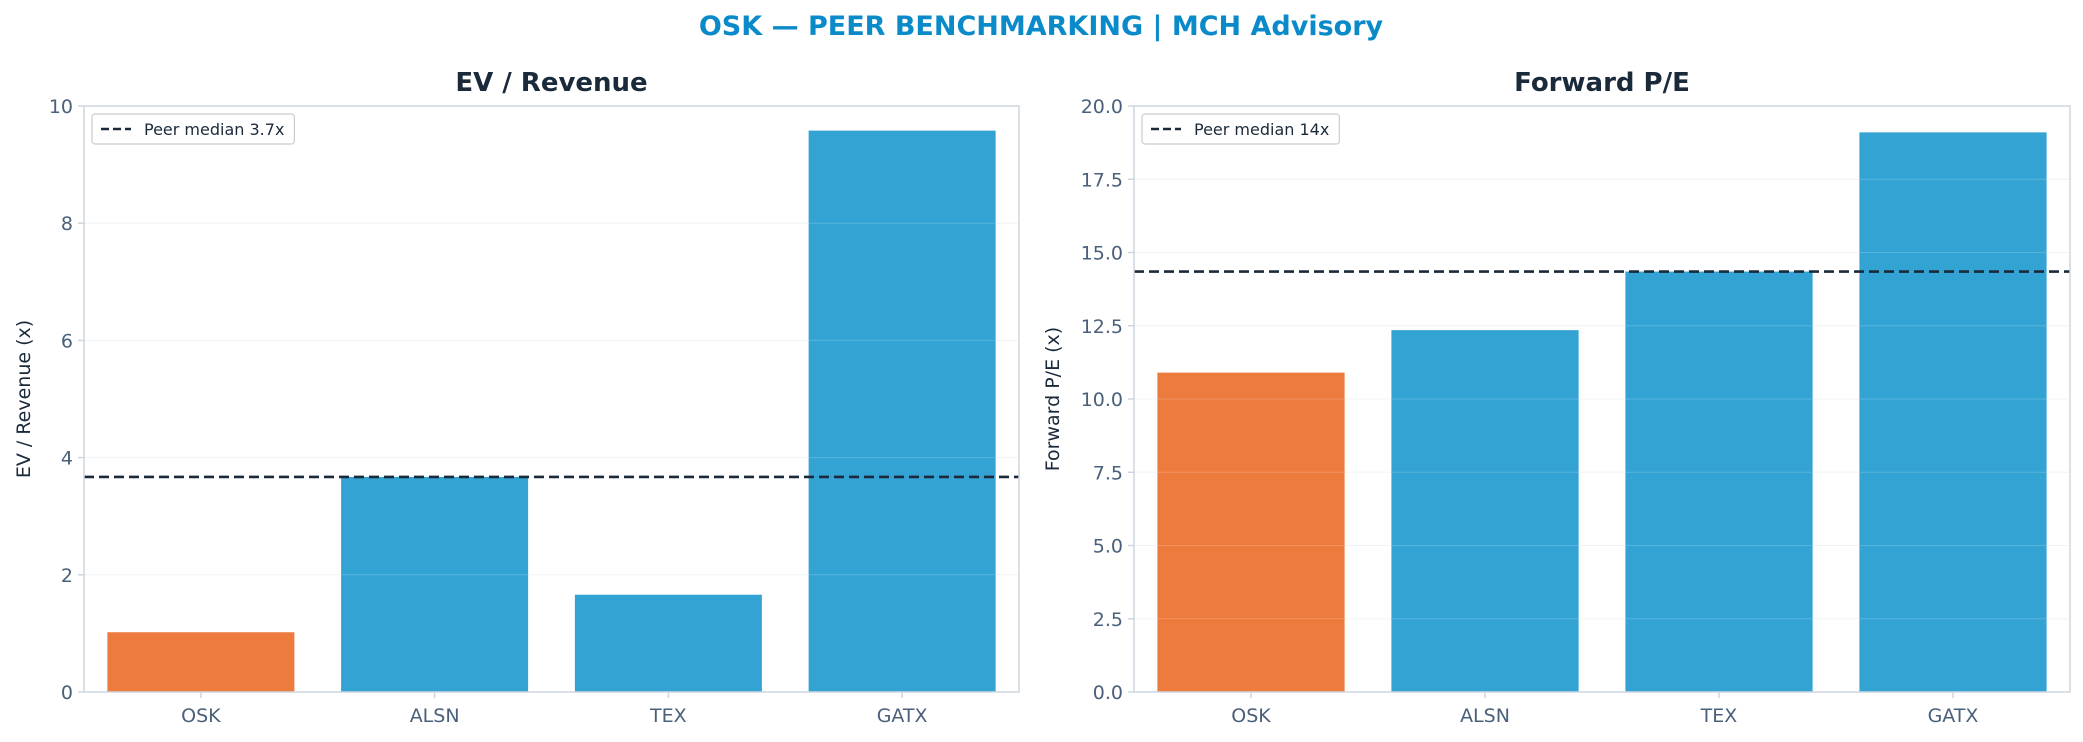 The width and height of the screenshot is (2083, 742). Describe the element at coordinates (1102, 254) in the screenshot. I see `y-tick-label: 15.0` at that location.